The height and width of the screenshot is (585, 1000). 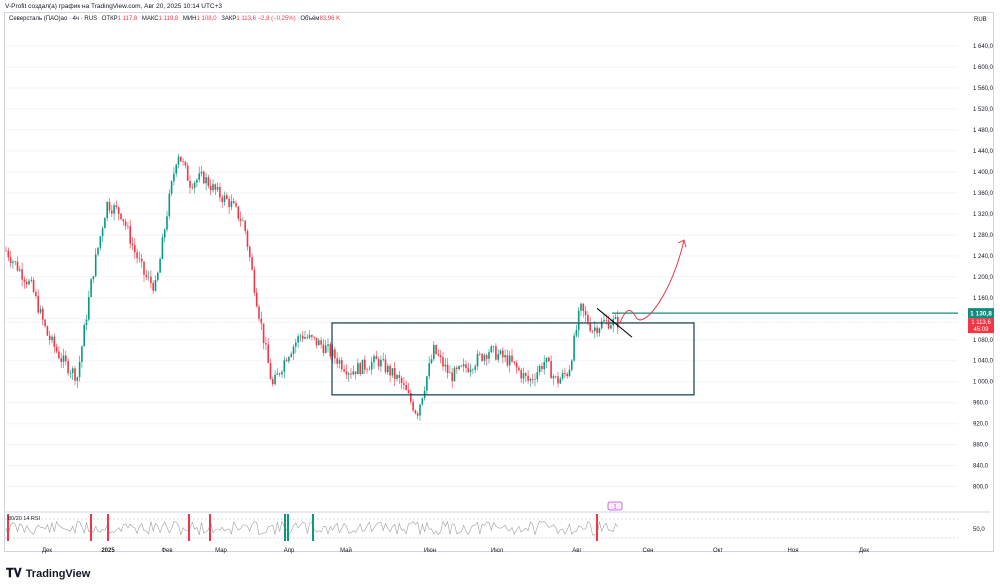 I want to click on x-tick-label: Ноя, so click(x=793, y=551).